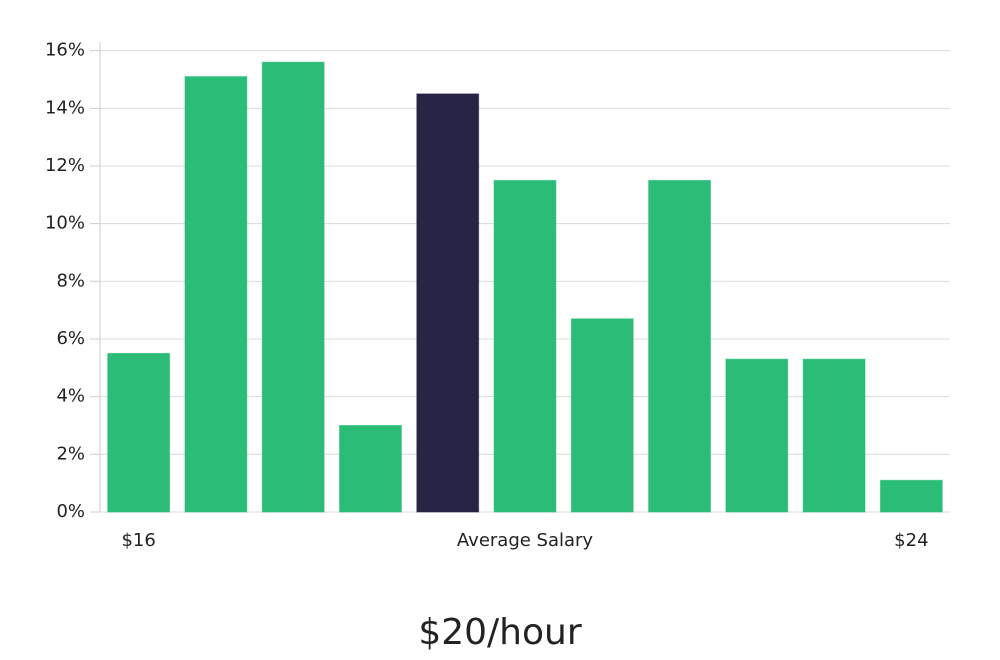 Image resolution: width=1000 pixels, height=660 pixels. I want to click on y-tick-label: 12%, so click(65, 165).